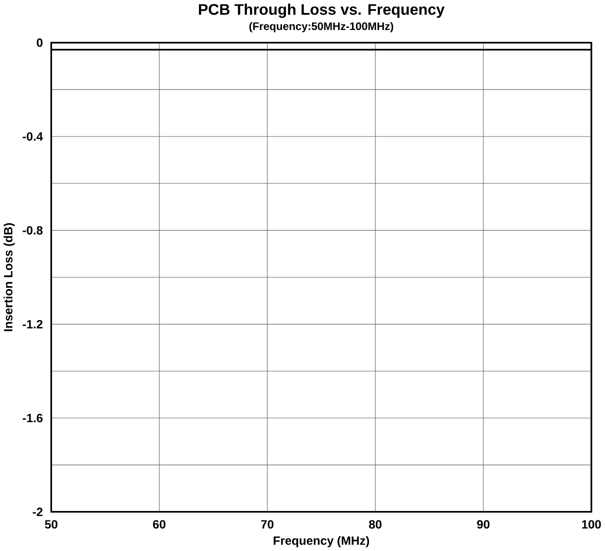 This screenshot has height=551, width=605. I want to click on y-tick-label: -1.2, so click(32, 324).